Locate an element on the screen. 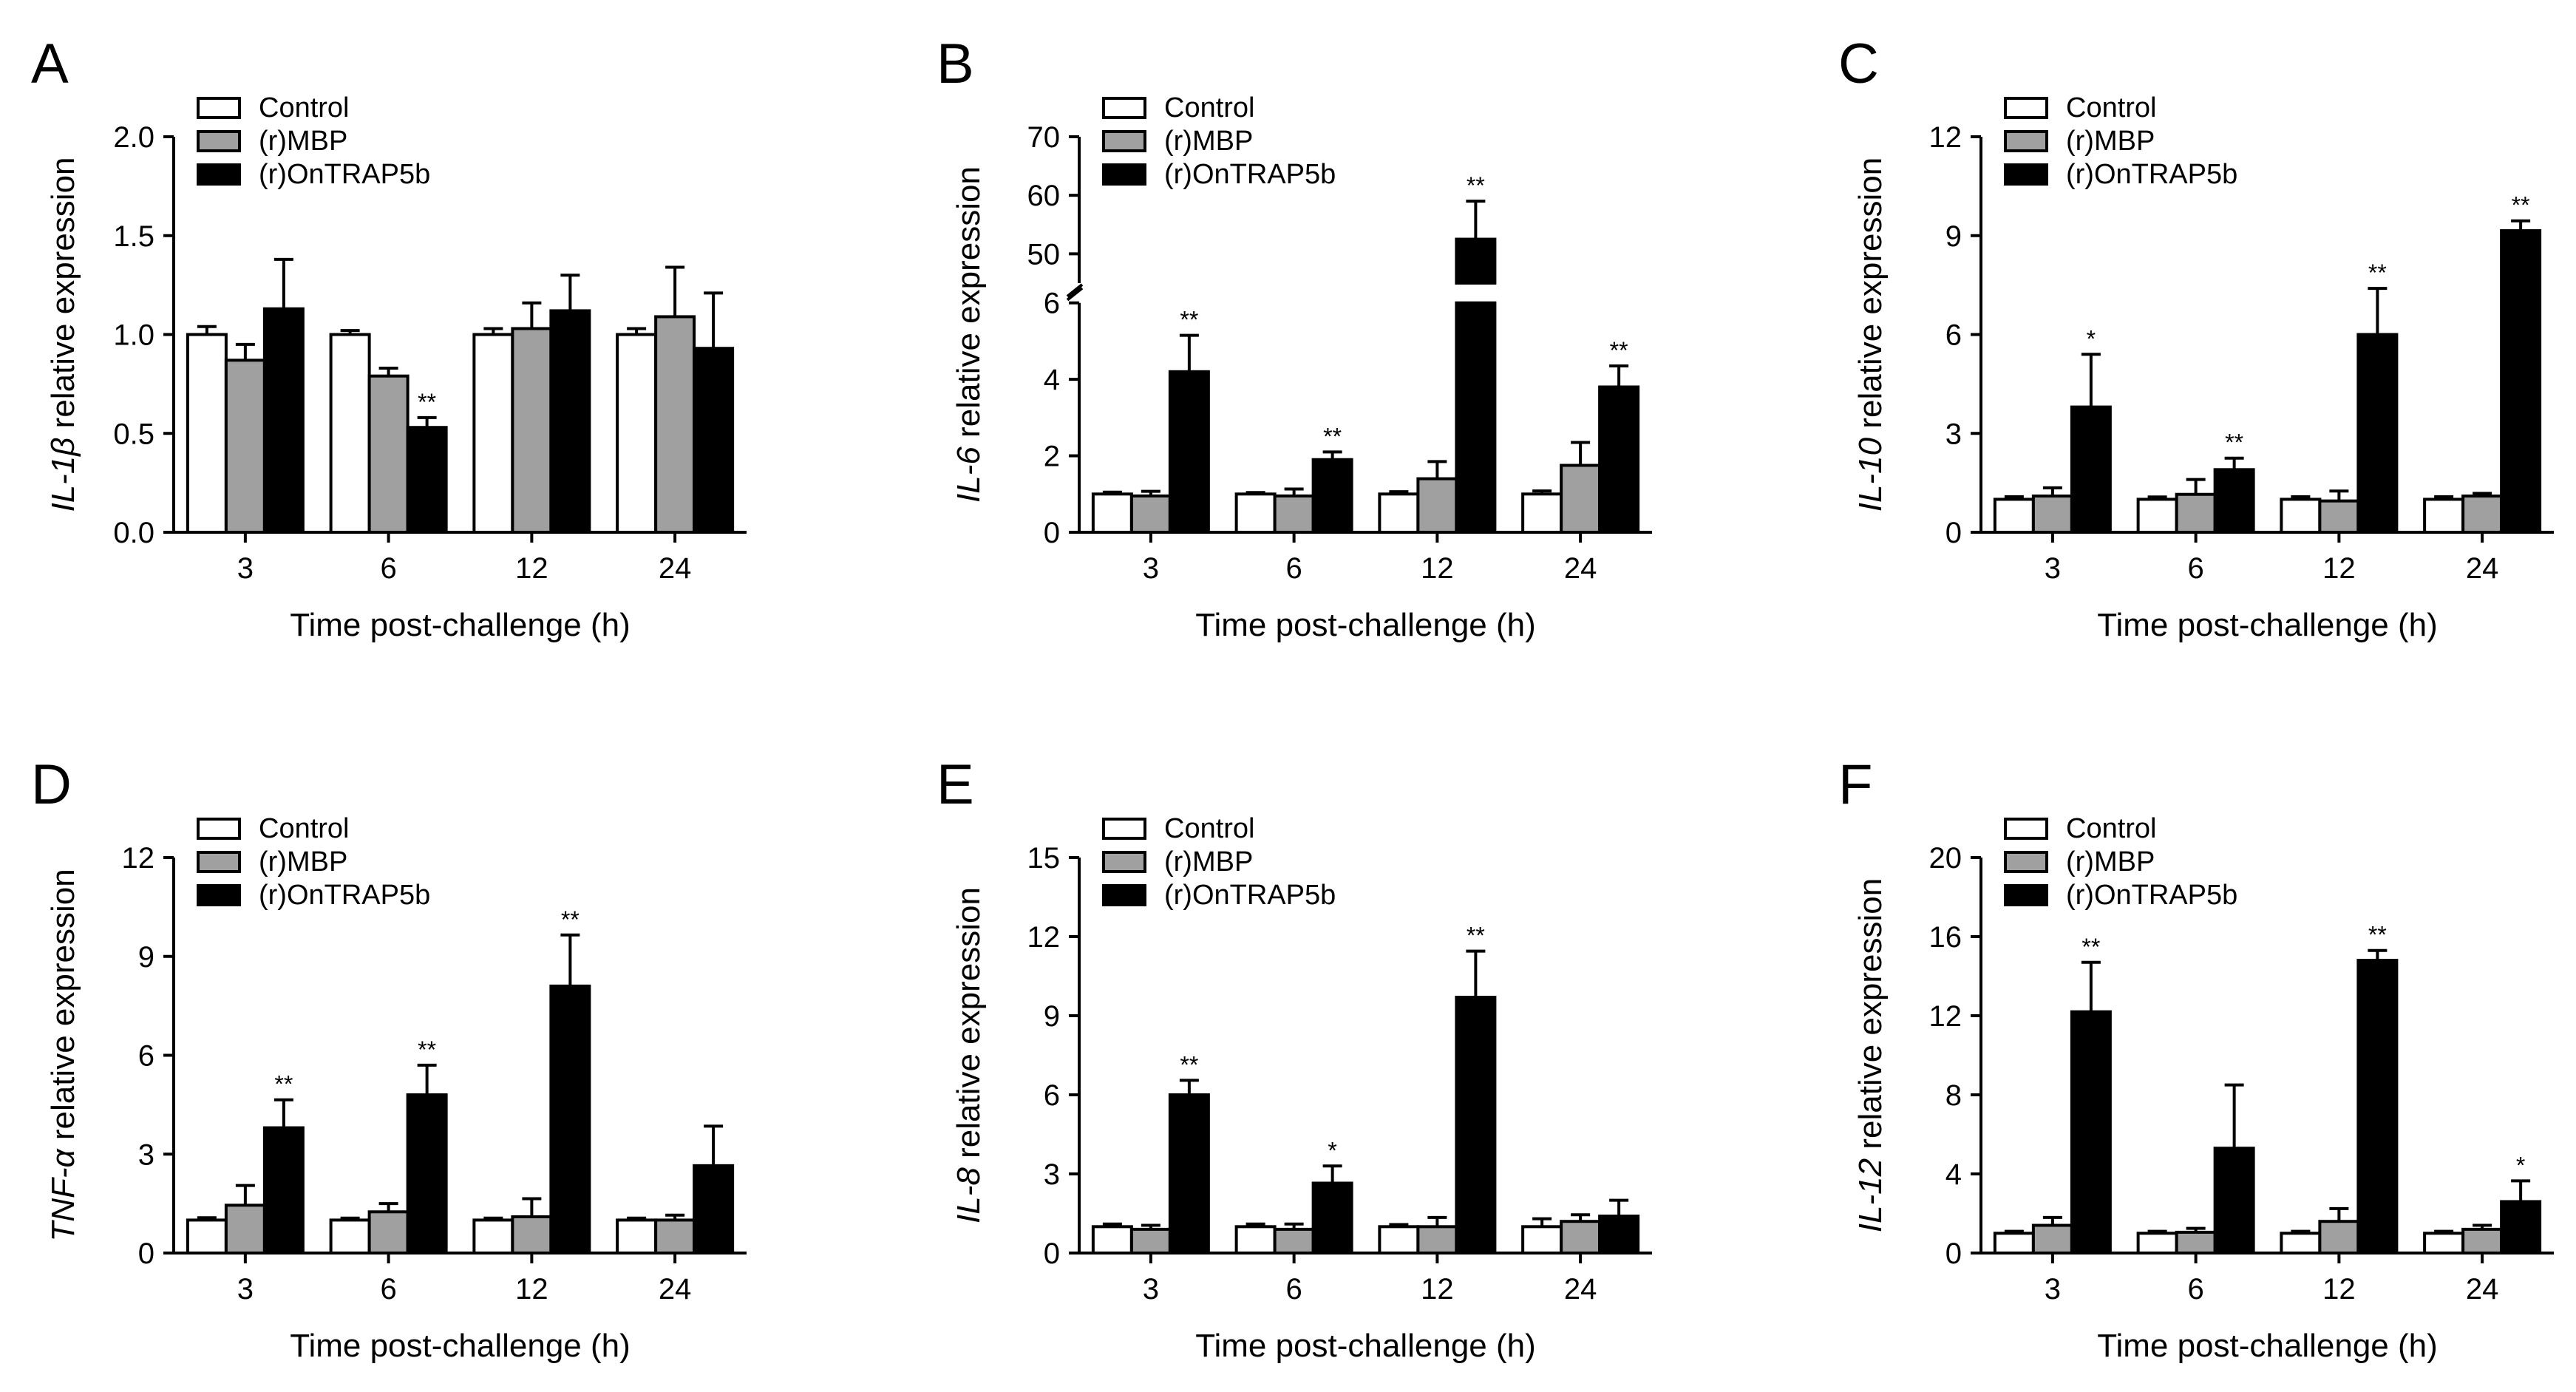 Image resolution: width=2576 pixels, height=1392 pixels. y-axis-gene: IL-8 is located at coordinates (969, 1195).